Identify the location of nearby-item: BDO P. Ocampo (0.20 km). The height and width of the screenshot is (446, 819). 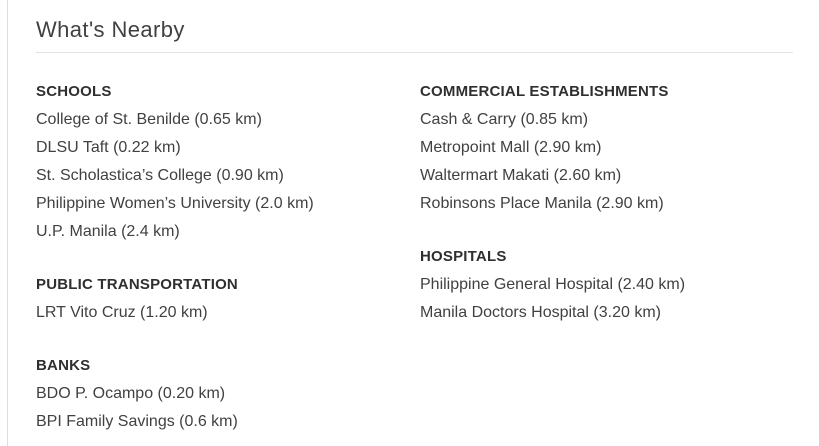
(131, 393).